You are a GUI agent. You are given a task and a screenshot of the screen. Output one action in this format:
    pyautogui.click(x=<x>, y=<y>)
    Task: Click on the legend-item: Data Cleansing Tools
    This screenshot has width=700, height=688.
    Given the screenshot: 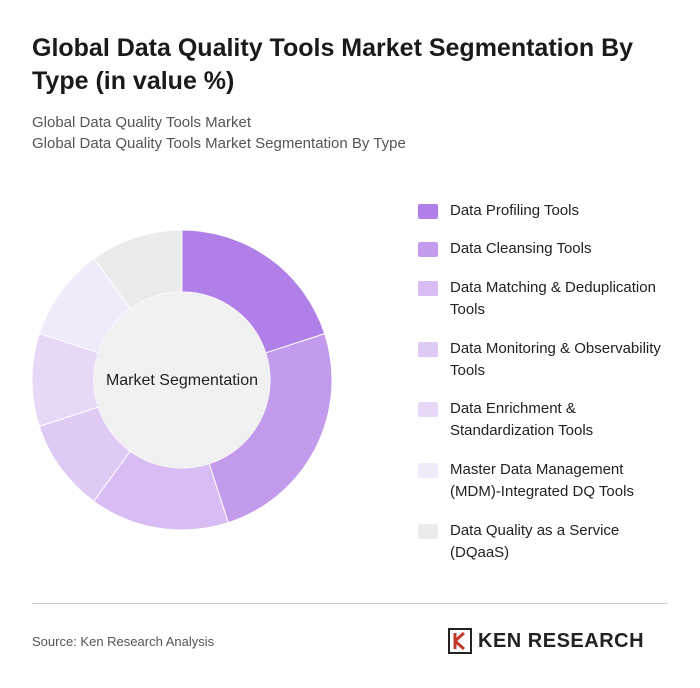 What is the action you would take?
    pyautogui.click(x=545, y=249)
    